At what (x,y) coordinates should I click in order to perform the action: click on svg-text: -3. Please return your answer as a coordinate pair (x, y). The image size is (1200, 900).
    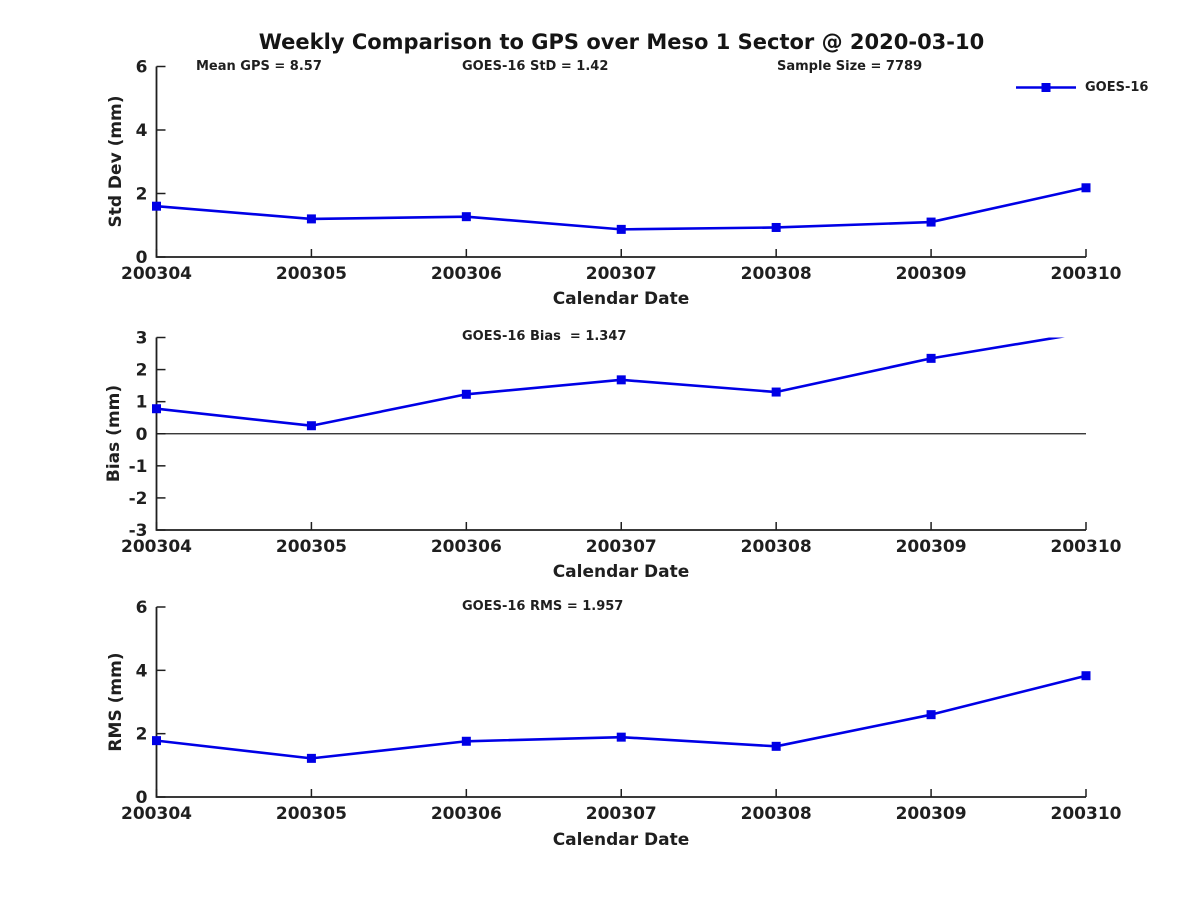
    Looking at the image, I should click on (138, 531).